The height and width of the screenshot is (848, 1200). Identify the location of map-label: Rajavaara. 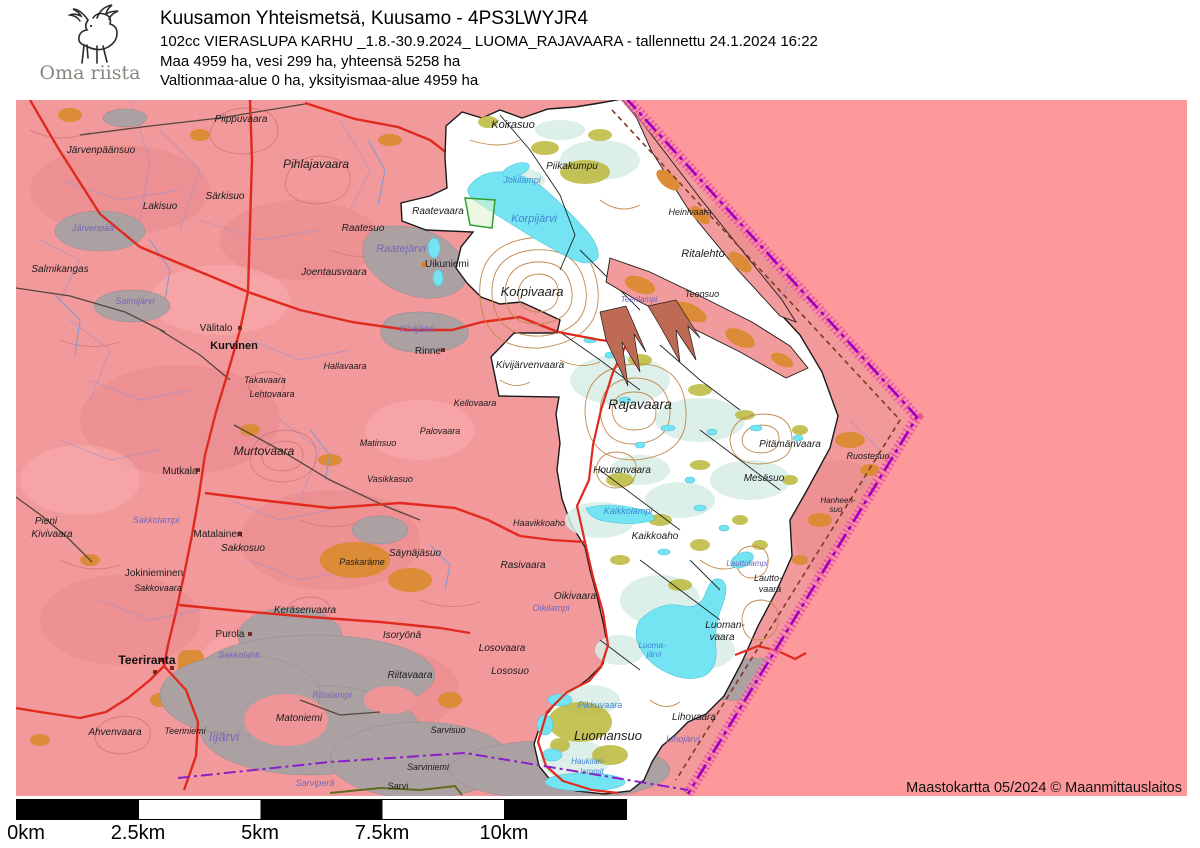
(640, 404).